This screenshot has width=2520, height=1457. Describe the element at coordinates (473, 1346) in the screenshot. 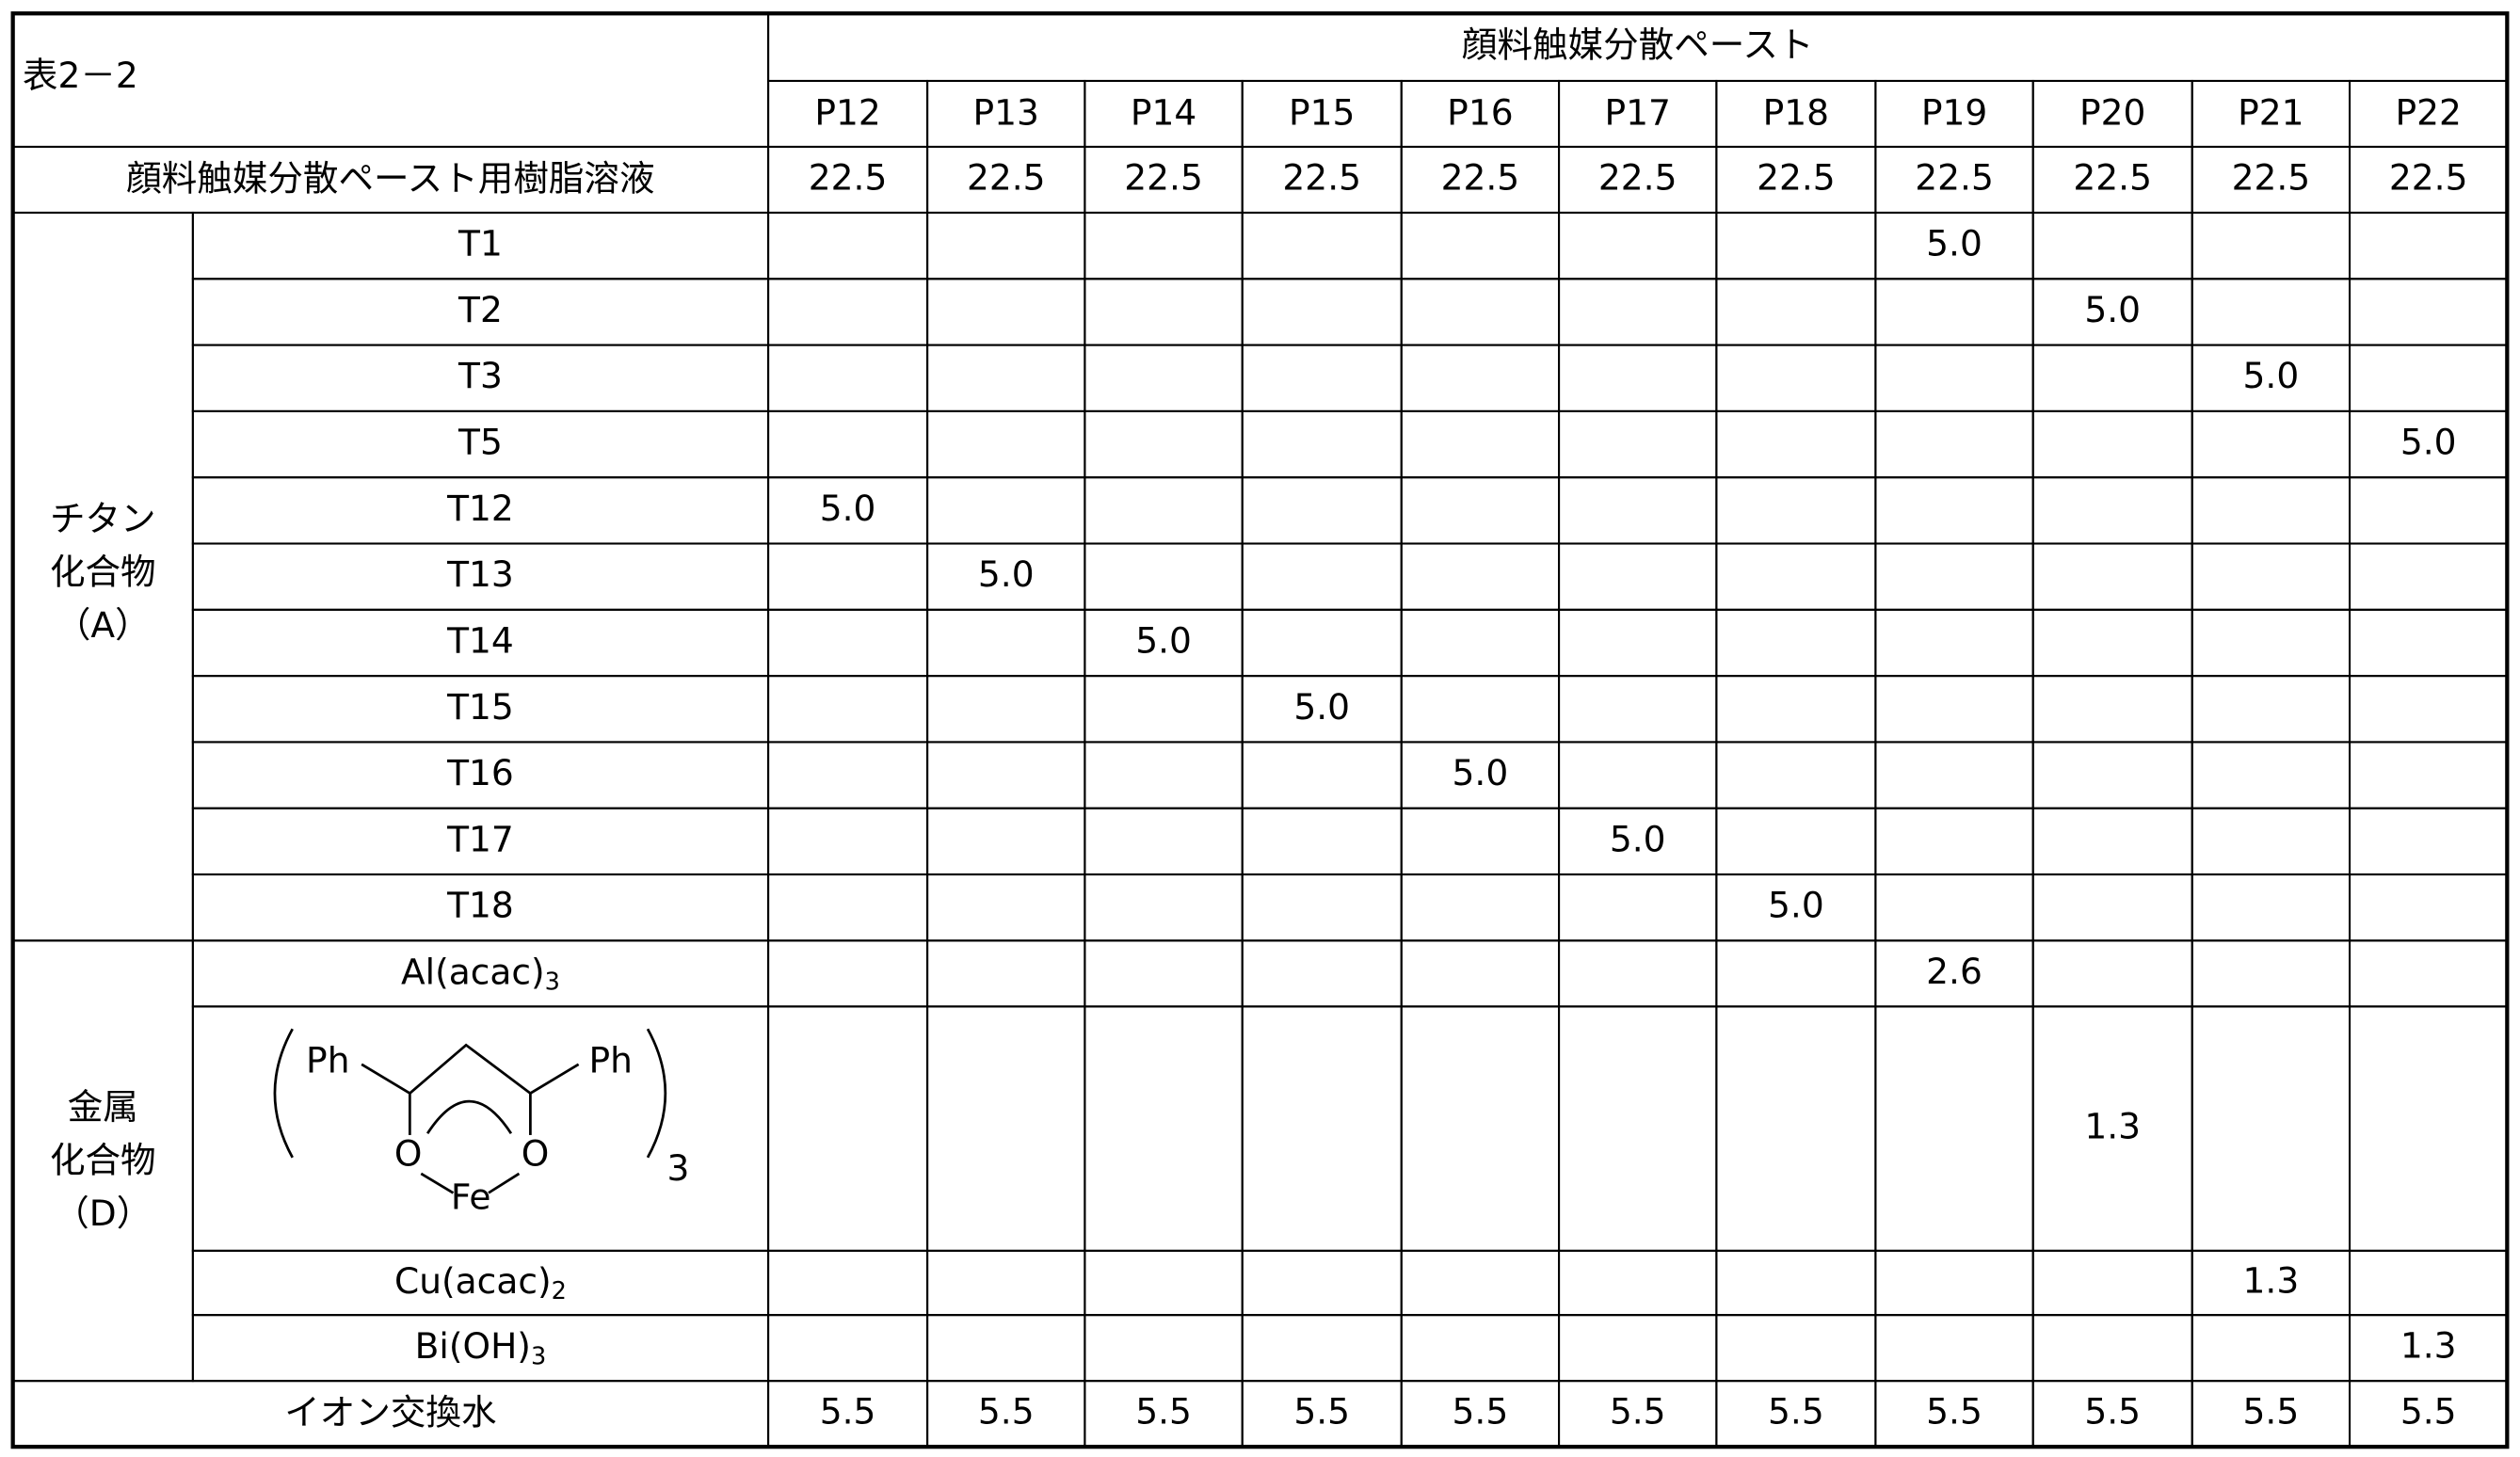

I see `label-text: Bi(OH)` at that location.